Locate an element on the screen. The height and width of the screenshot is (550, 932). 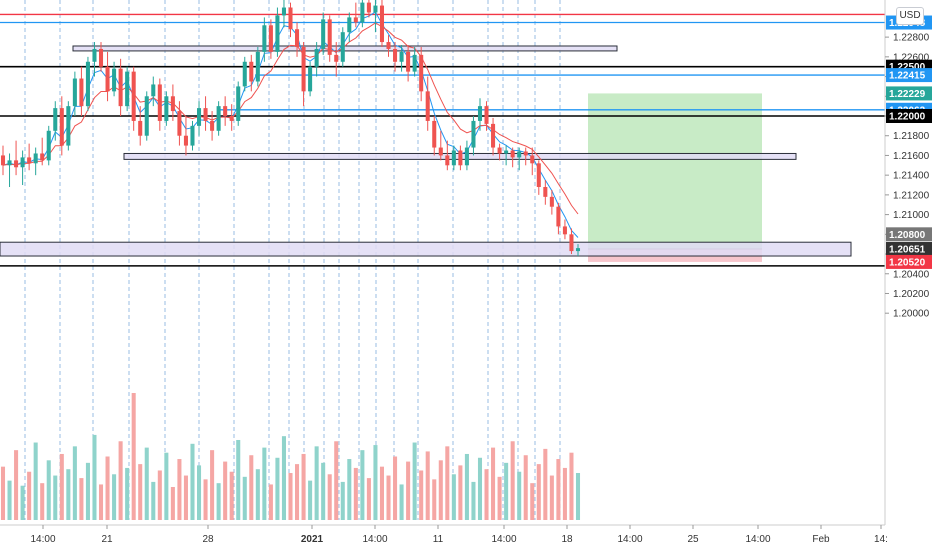
price-tag-label: 1.22229 is located at coordinates (907, 94).